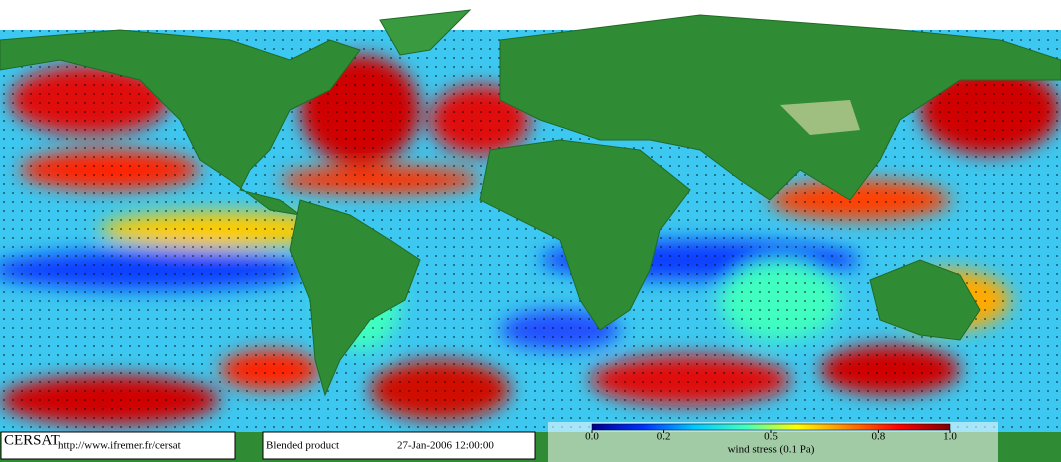 Image resolution: width=1061 pixels, height=462 pixels. I want to click on colorbar-tick-label: 1.0, so click(950, 437).